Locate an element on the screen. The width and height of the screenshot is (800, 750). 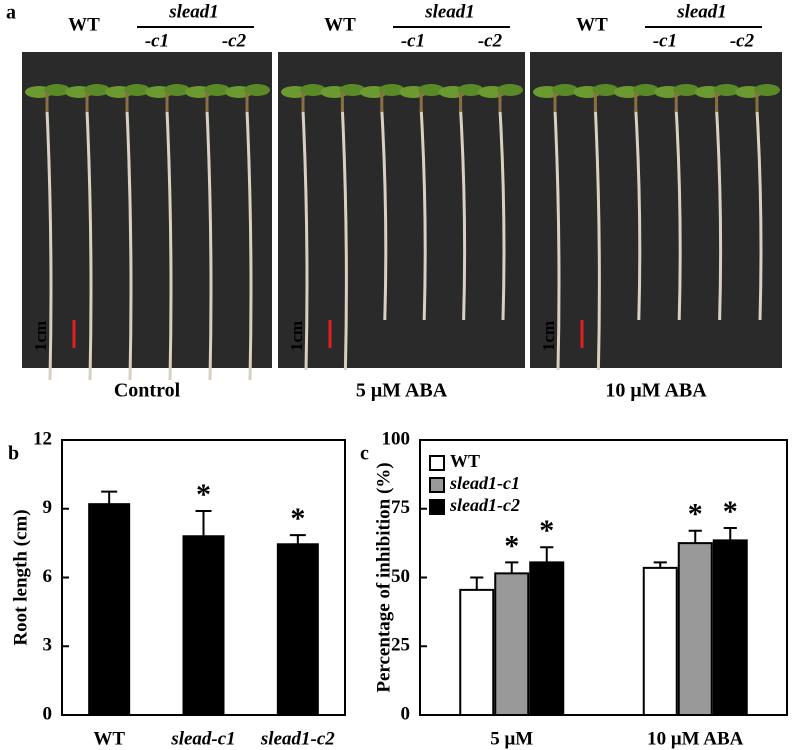
panel-label: a is located at coordinates (11, 13).